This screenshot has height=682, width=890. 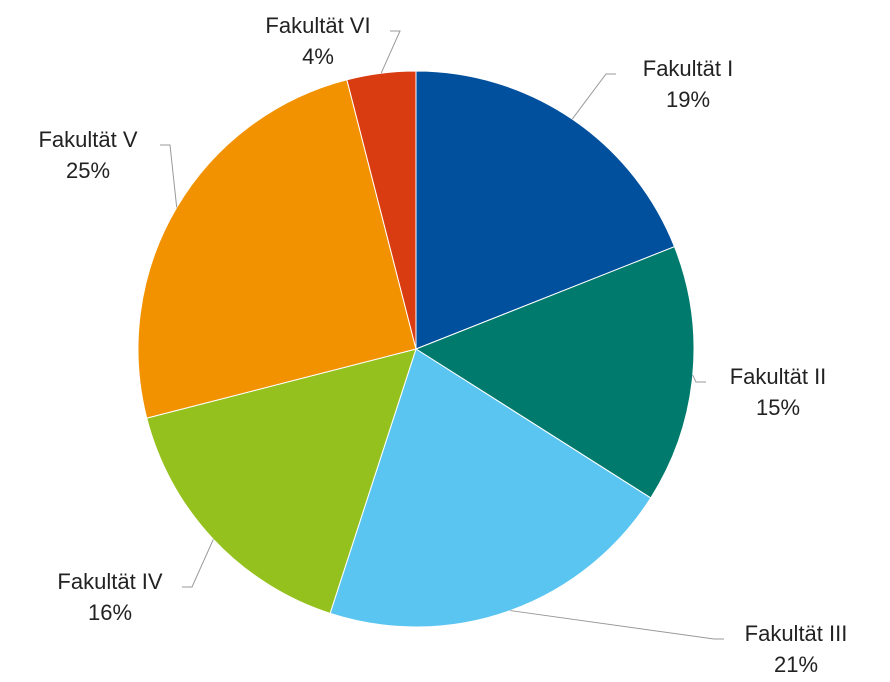 I want to click on slice-value: 15%, so click(x=778, y=407).